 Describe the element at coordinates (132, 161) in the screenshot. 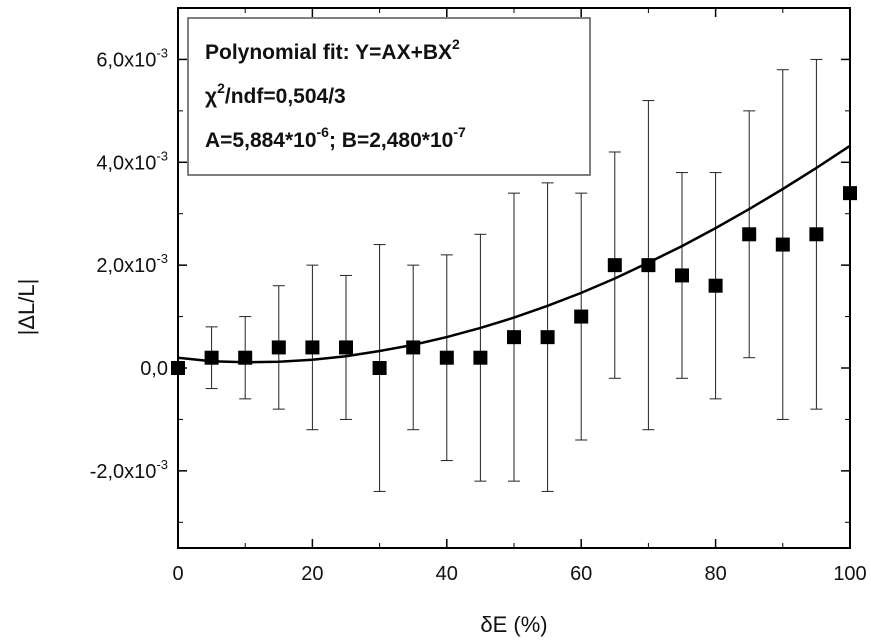

I see `y-tick-label: 4,0x10⁻³` at that location.